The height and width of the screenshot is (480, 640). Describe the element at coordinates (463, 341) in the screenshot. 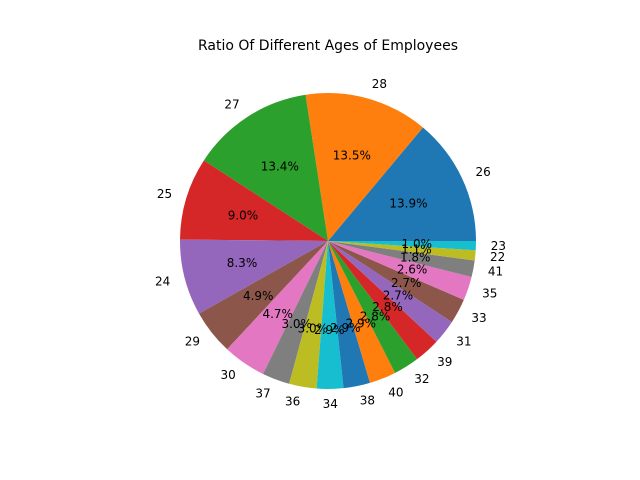

I see `category-label-31: 31` at that location.